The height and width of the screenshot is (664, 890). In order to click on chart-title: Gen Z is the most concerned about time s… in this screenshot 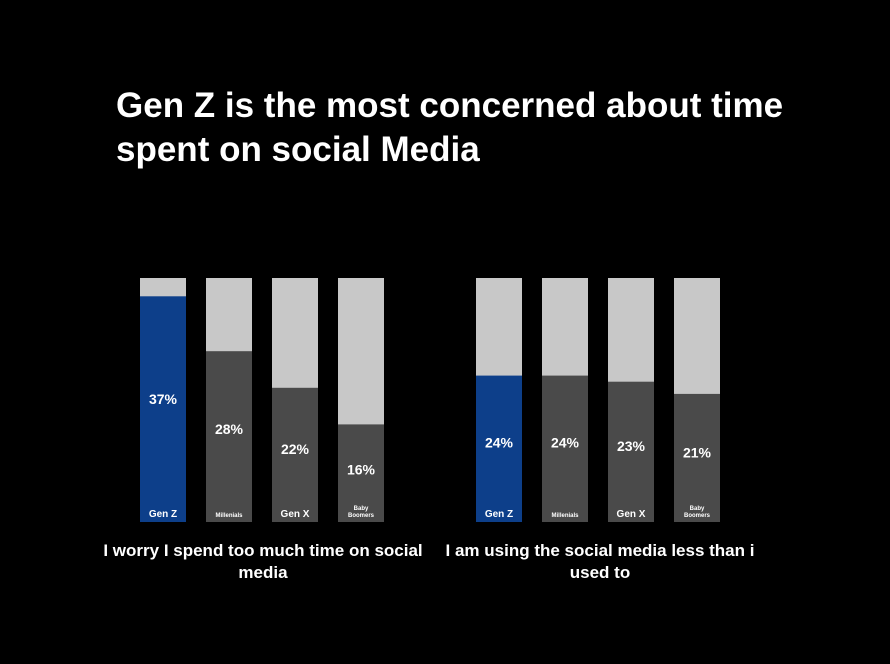, I will do `click(450, 127)`.